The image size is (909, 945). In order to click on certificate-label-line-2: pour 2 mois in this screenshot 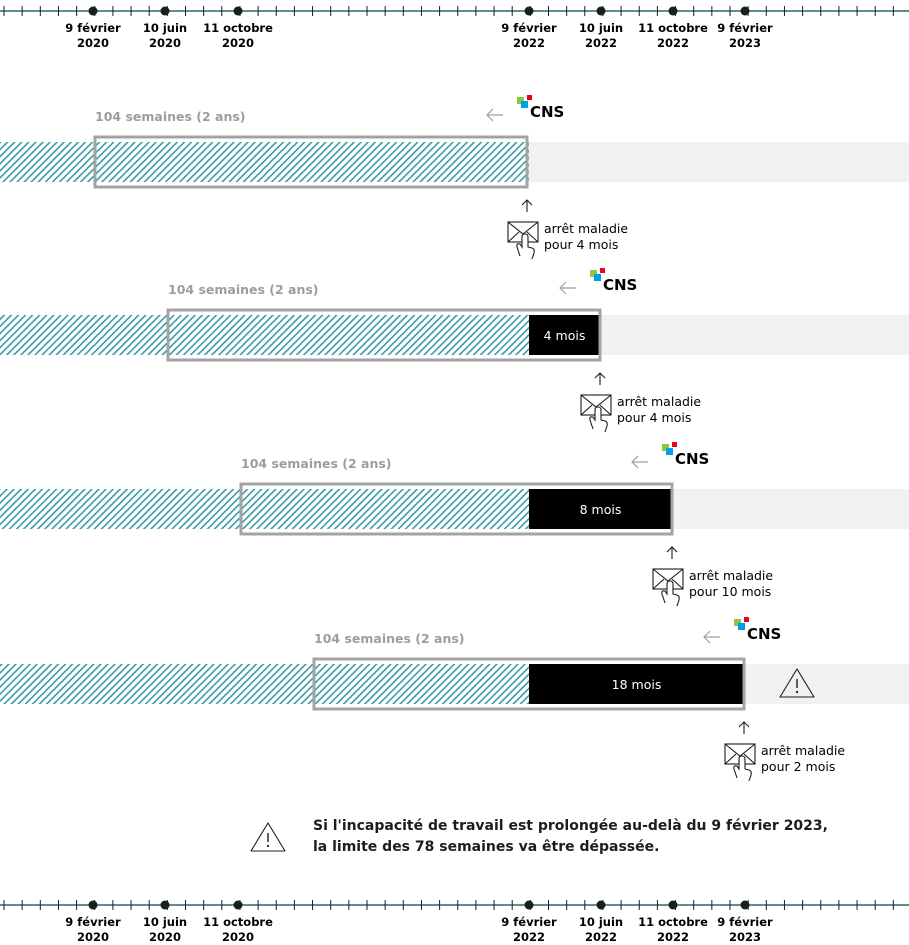, I will do `click(798, 766)`.